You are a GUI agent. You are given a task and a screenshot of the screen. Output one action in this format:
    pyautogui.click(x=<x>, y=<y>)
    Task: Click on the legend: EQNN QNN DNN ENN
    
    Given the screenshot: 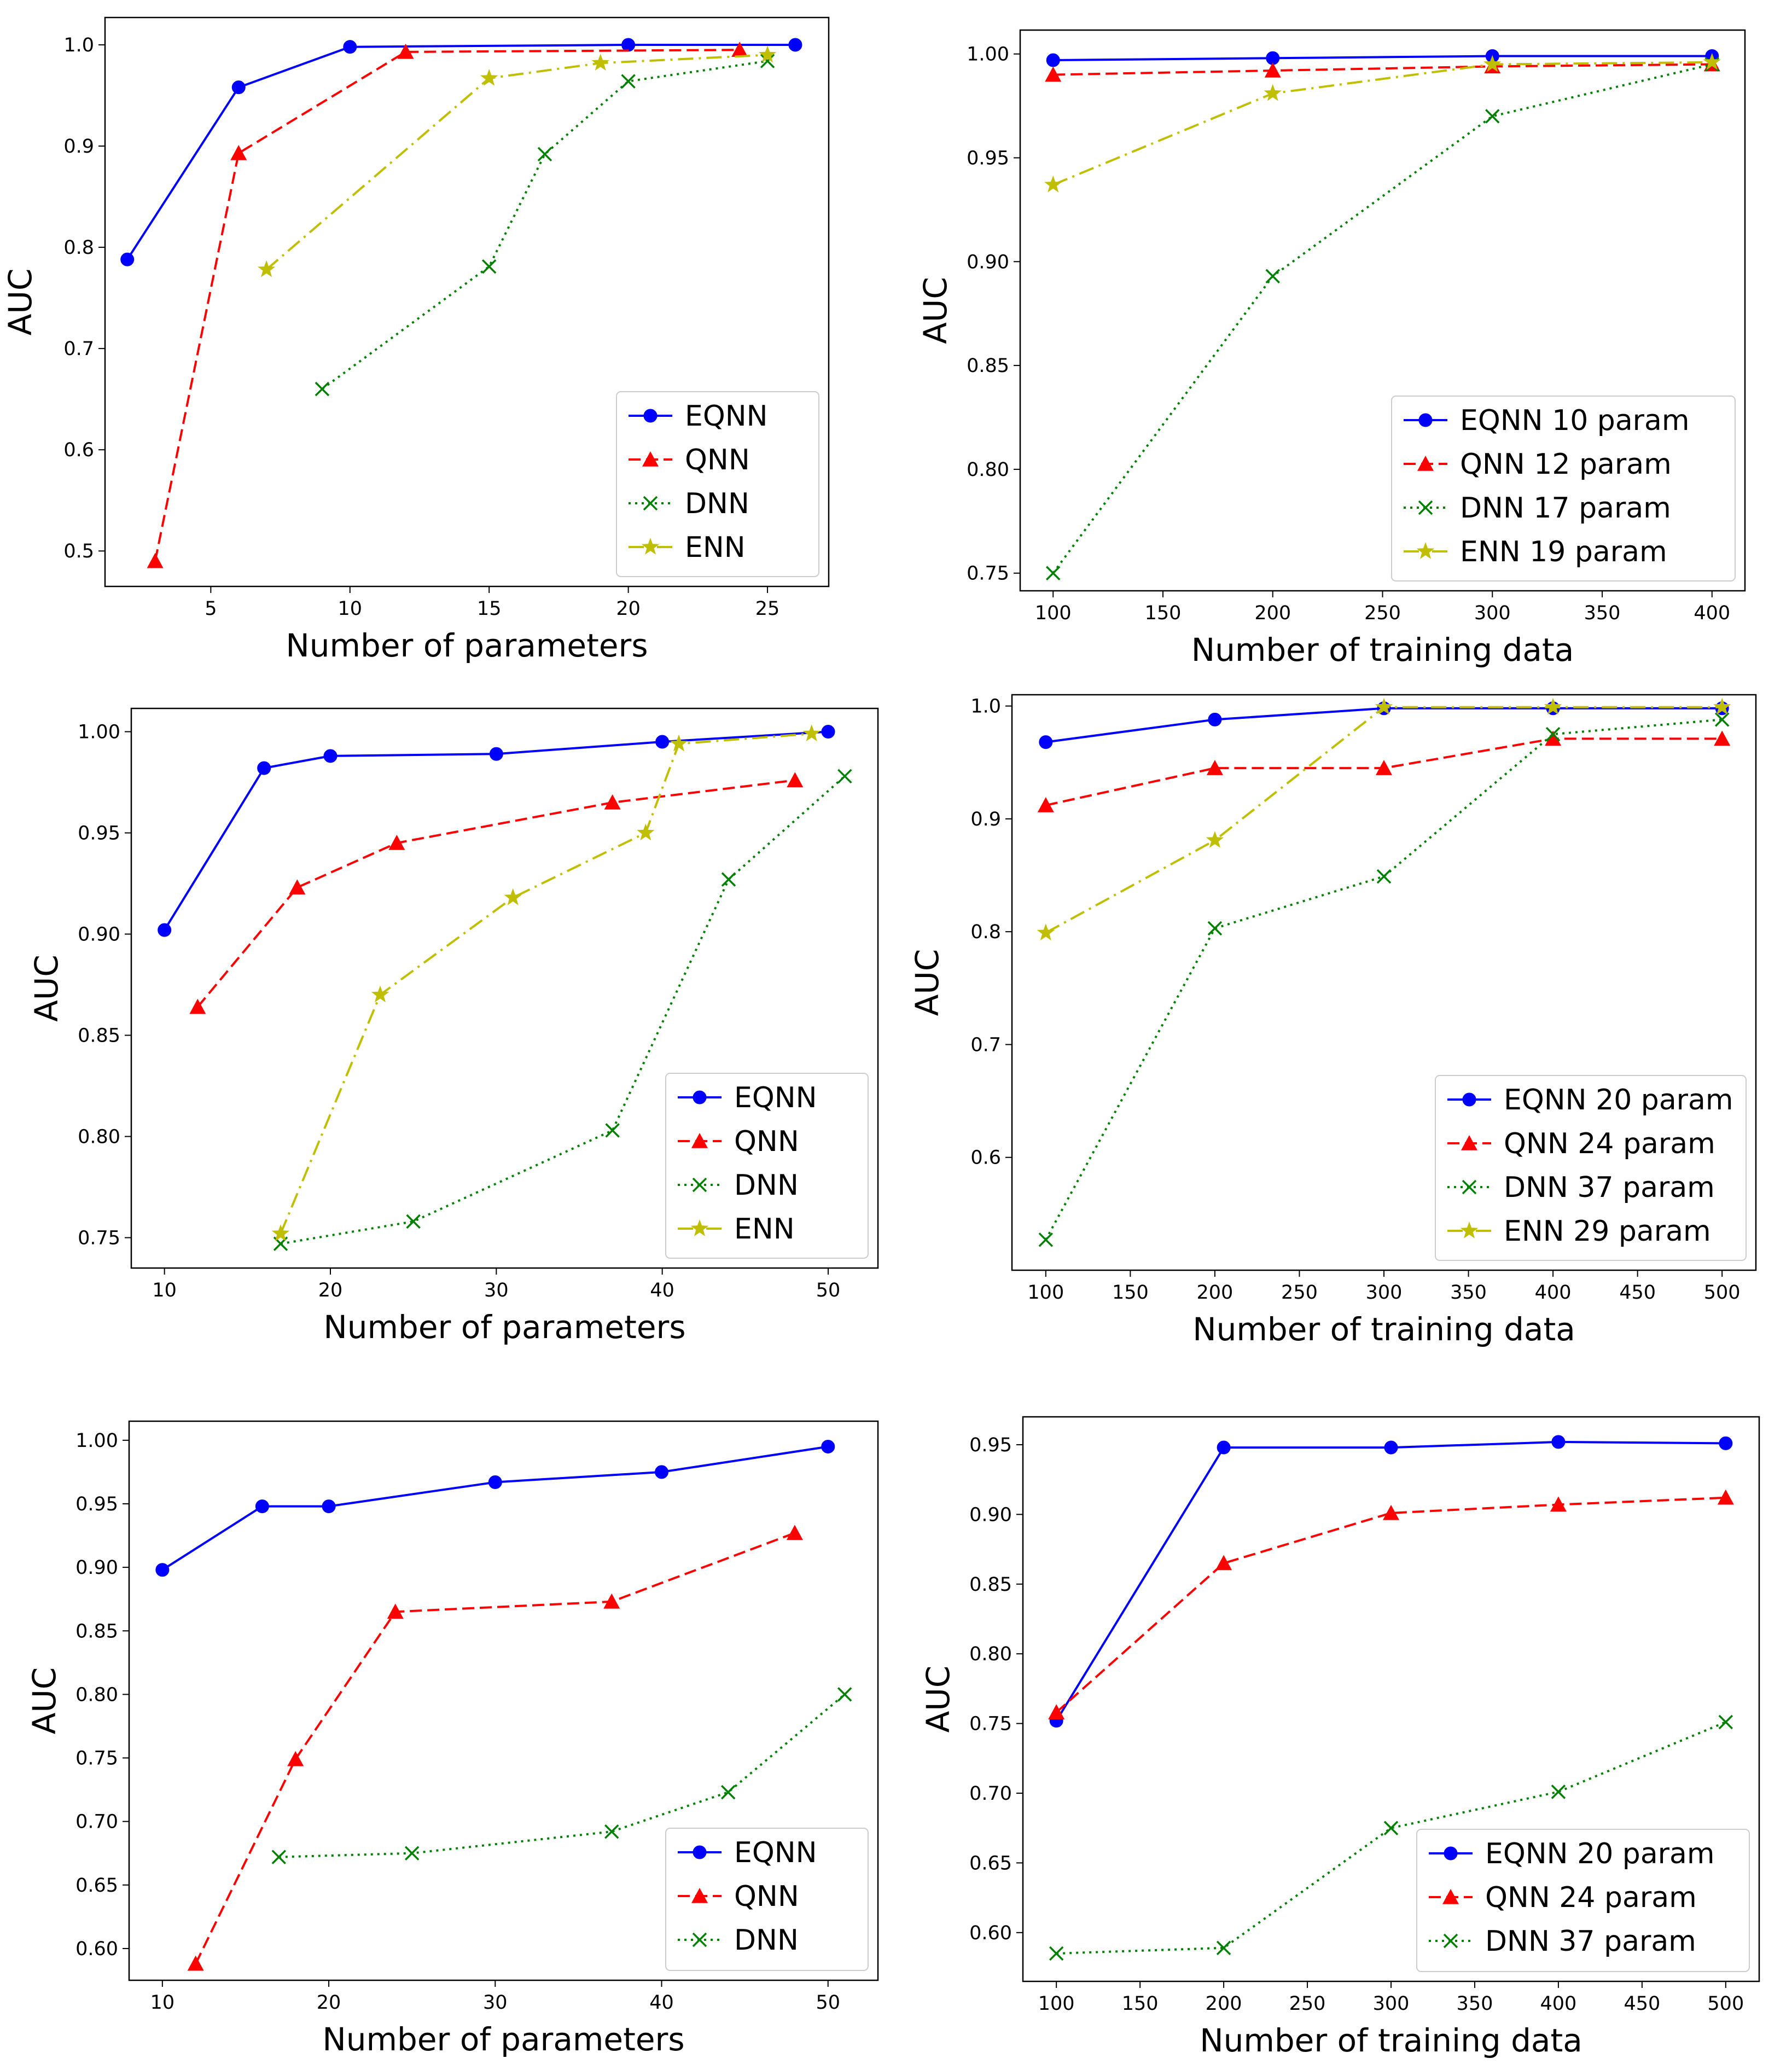 What is the action you would take?
    pyautogui.click(x=767, y=1166)
    